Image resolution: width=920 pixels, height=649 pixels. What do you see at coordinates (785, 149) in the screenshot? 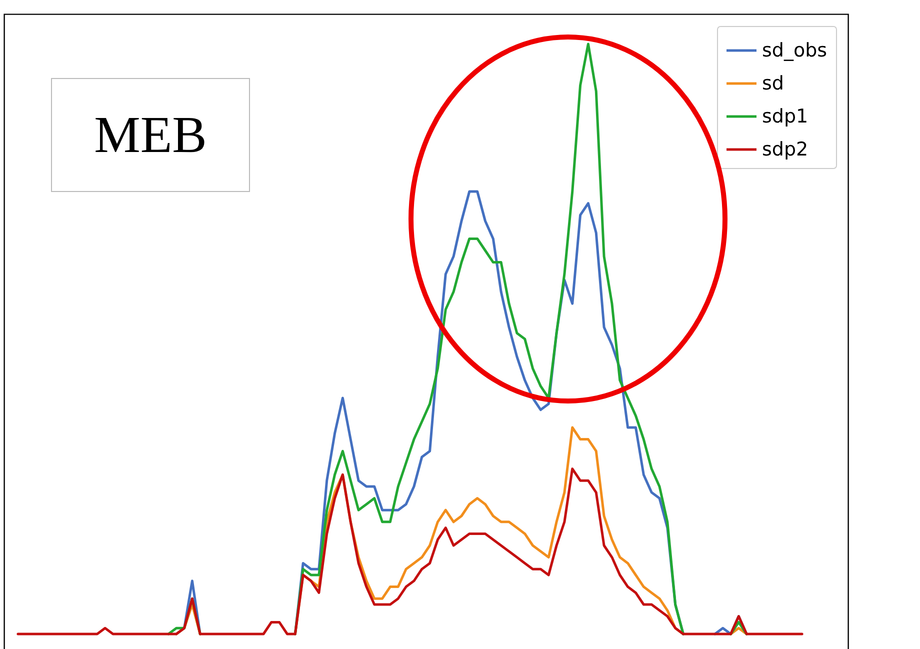
I see `legend-label: sdp2` at bounding box center [785, 149].